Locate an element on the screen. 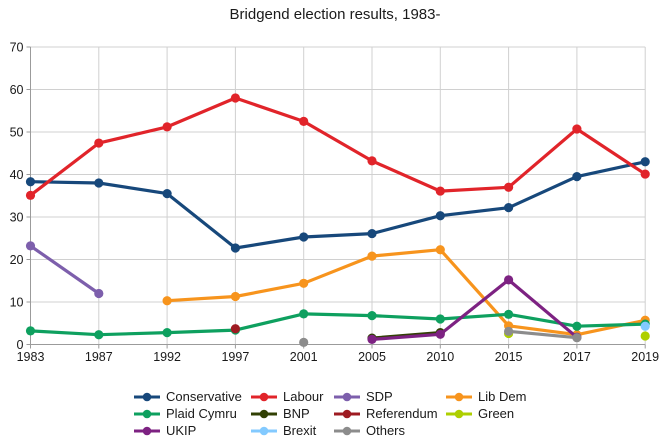 The height and width of the screenshot is (446, 670). y-tick-label: 50 is located at coordinates (17, 132).